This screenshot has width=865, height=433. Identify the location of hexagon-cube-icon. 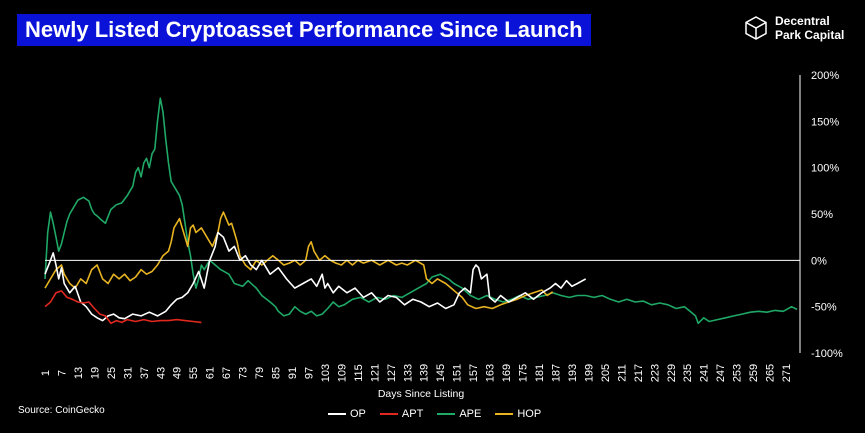
(756, 28).